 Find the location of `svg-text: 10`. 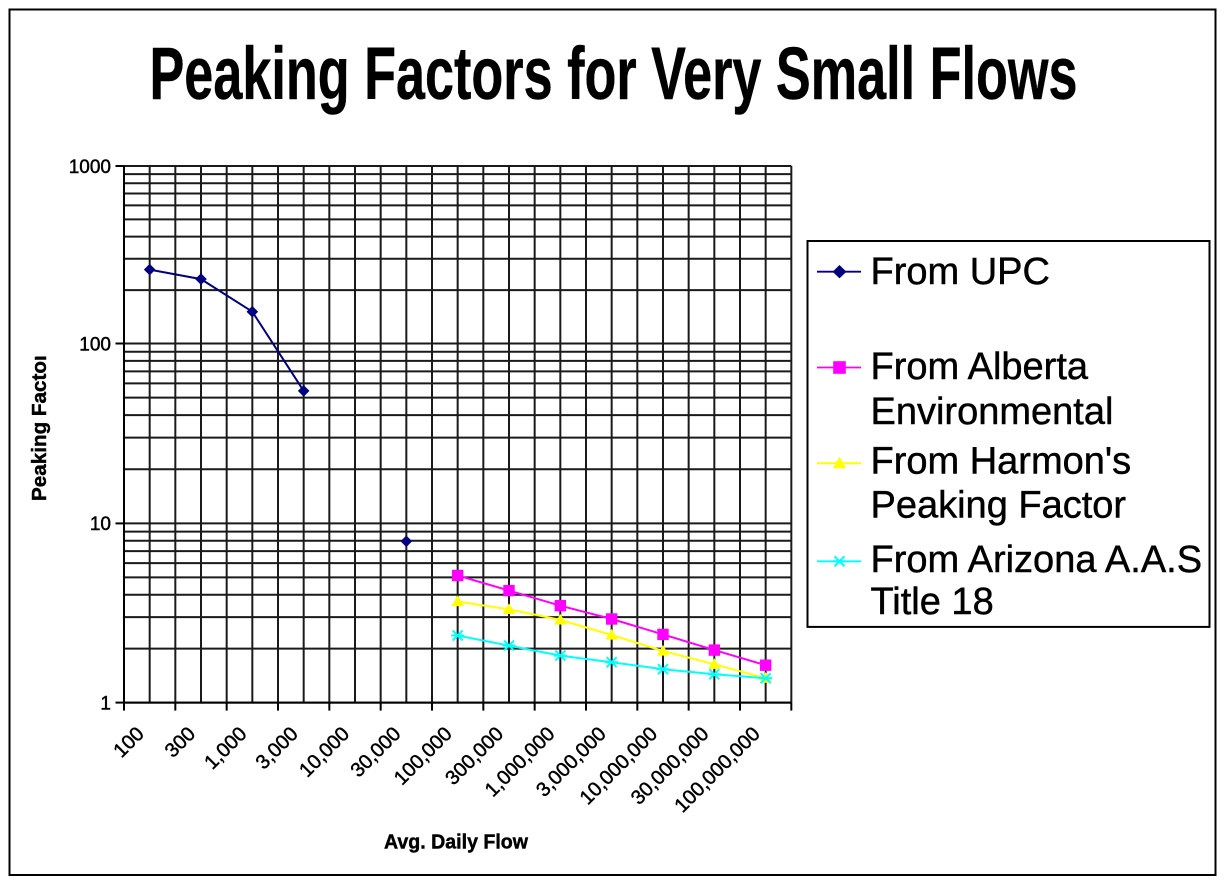

svg-text: 10 is located at coordinates (100, 524).